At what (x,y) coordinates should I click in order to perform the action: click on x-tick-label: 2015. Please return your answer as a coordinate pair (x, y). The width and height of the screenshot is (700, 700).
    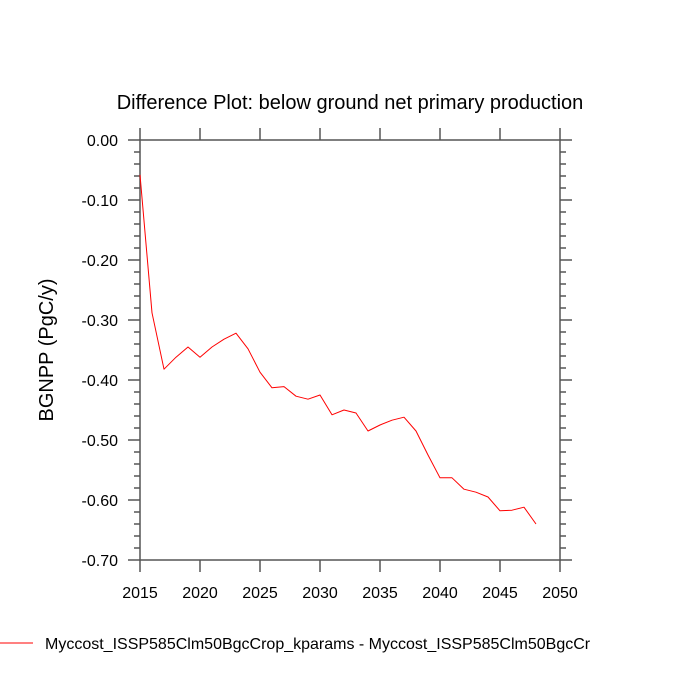
    Looking at the image, I should click on (140, 593).